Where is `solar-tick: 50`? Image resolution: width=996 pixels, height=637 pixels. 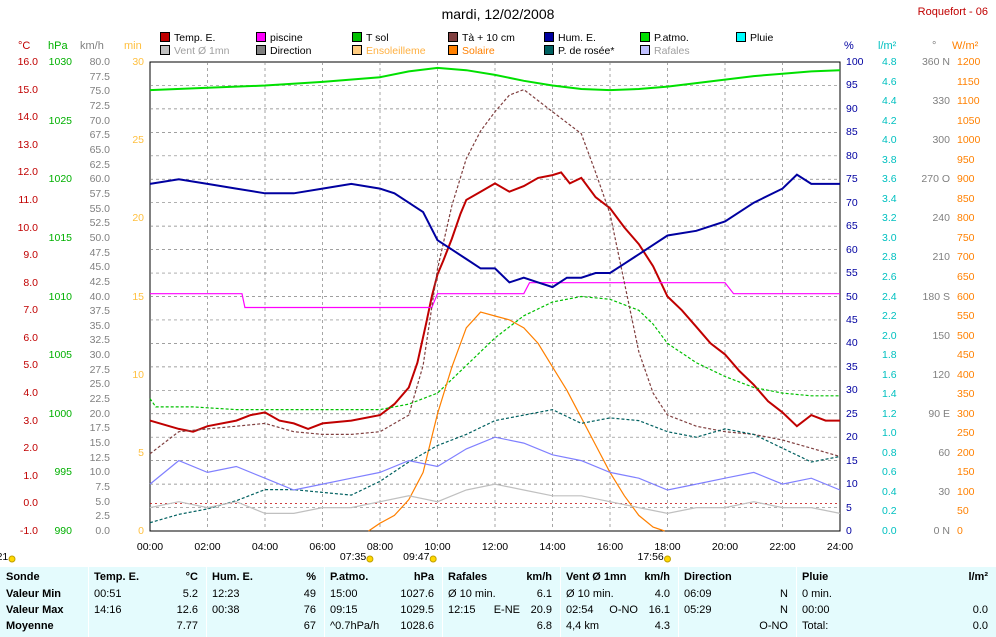 solar-tick: 50 is located at coordinates (963, 511).